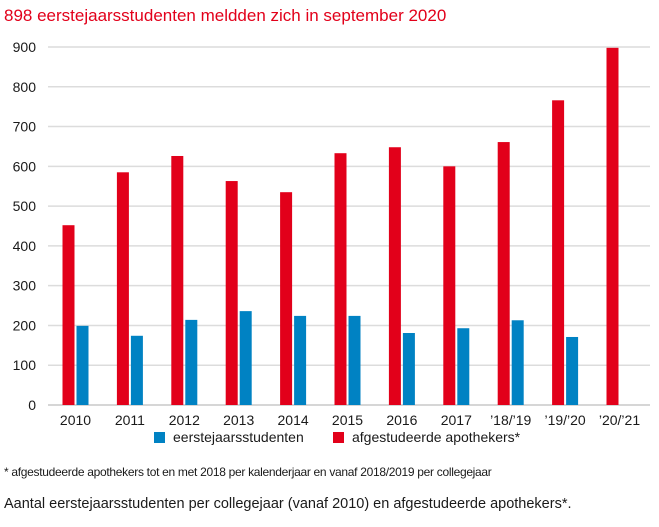  I want to click on legend-swatch-red, so click(338, 437).